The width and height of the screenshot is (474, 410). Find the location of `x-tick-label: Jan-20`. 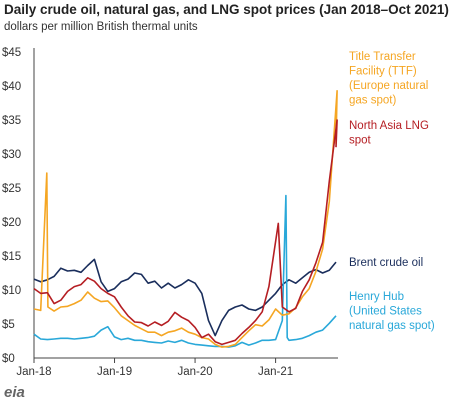

x-tick-label: Jan-20 is located at coordinates (194, 372).